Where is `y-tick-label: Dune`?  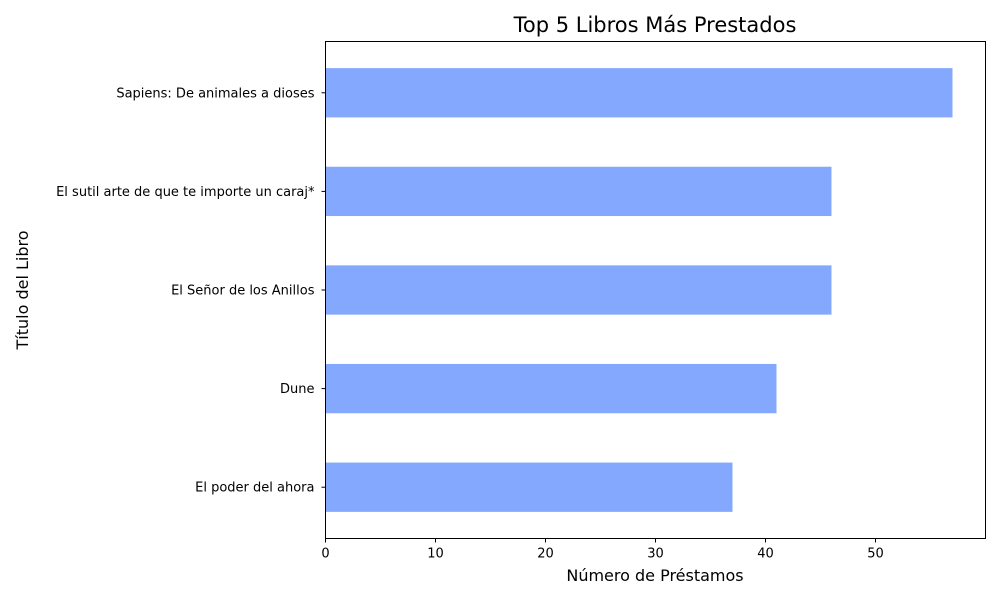
y-tick-label: Dune is located at coordinates (297, 389).